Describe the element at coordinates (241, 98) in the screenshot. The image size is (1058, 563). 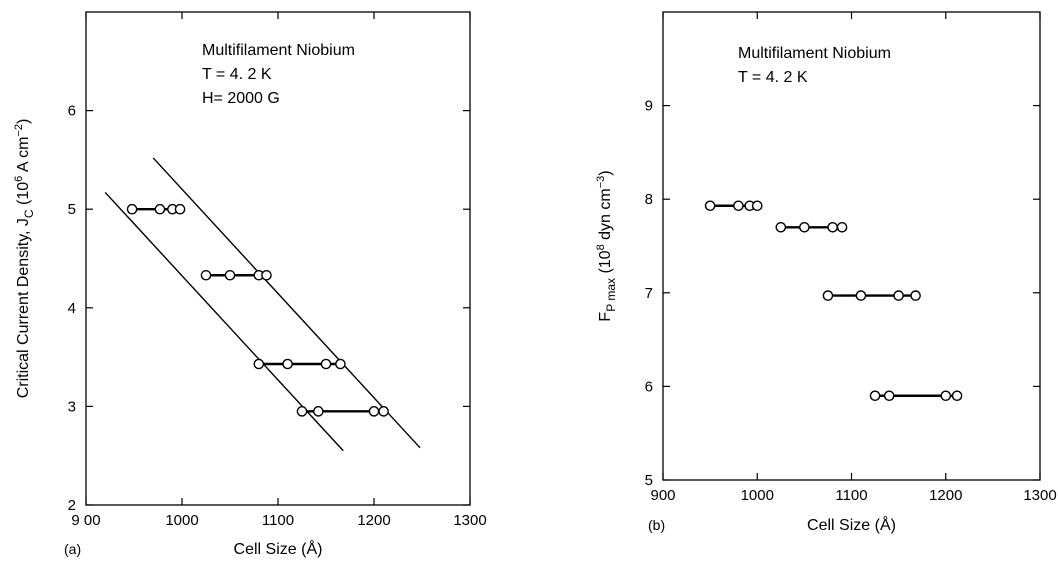
I see `annotation-line: H= 2000 G` at that location.